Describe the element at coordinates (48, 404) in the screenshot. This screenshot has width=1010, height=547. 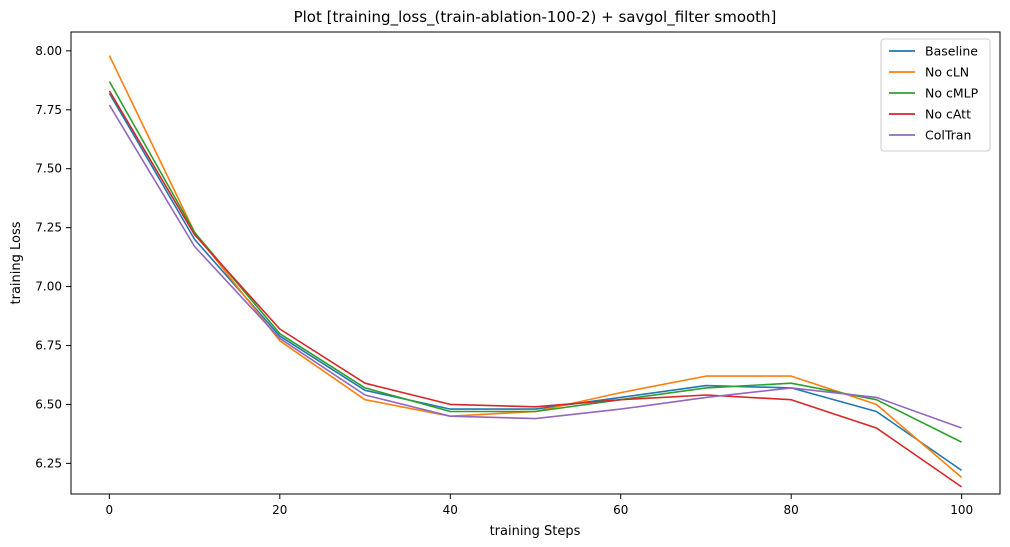
I see `y-tick-label: 6.50` at that location.